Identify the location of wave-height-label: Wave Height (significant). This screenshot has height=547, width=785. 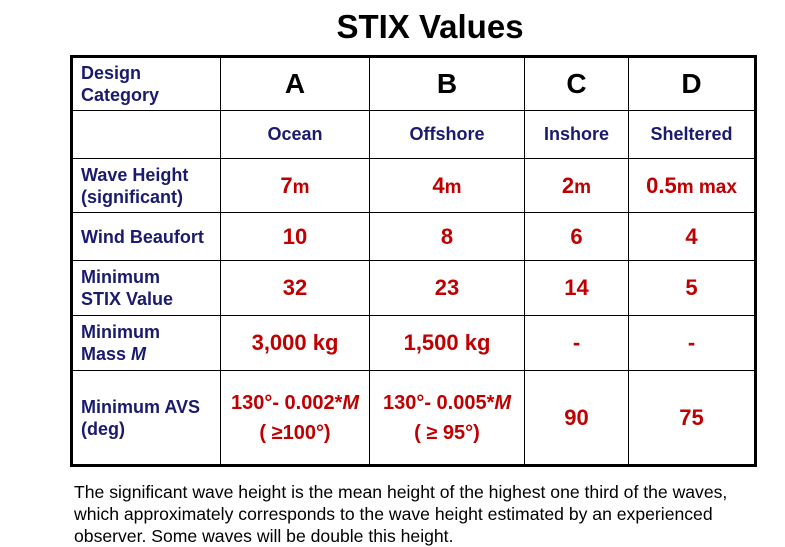
(146, 185).